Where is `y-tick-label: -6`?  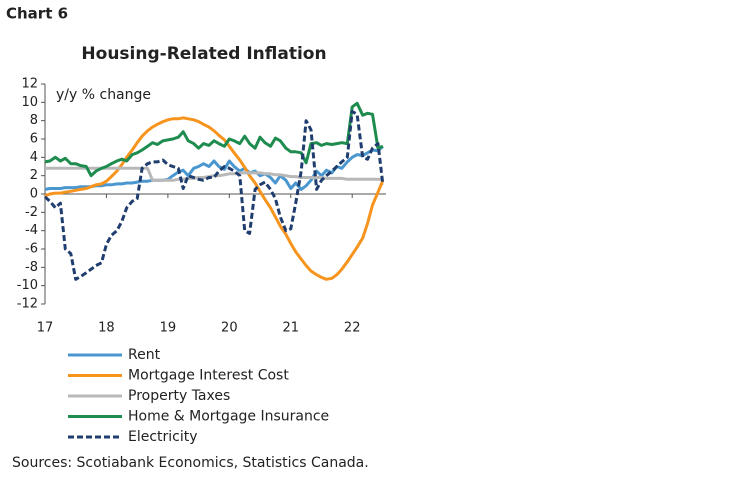
y-tick-label: -6 is located at coordinates (31, 249).